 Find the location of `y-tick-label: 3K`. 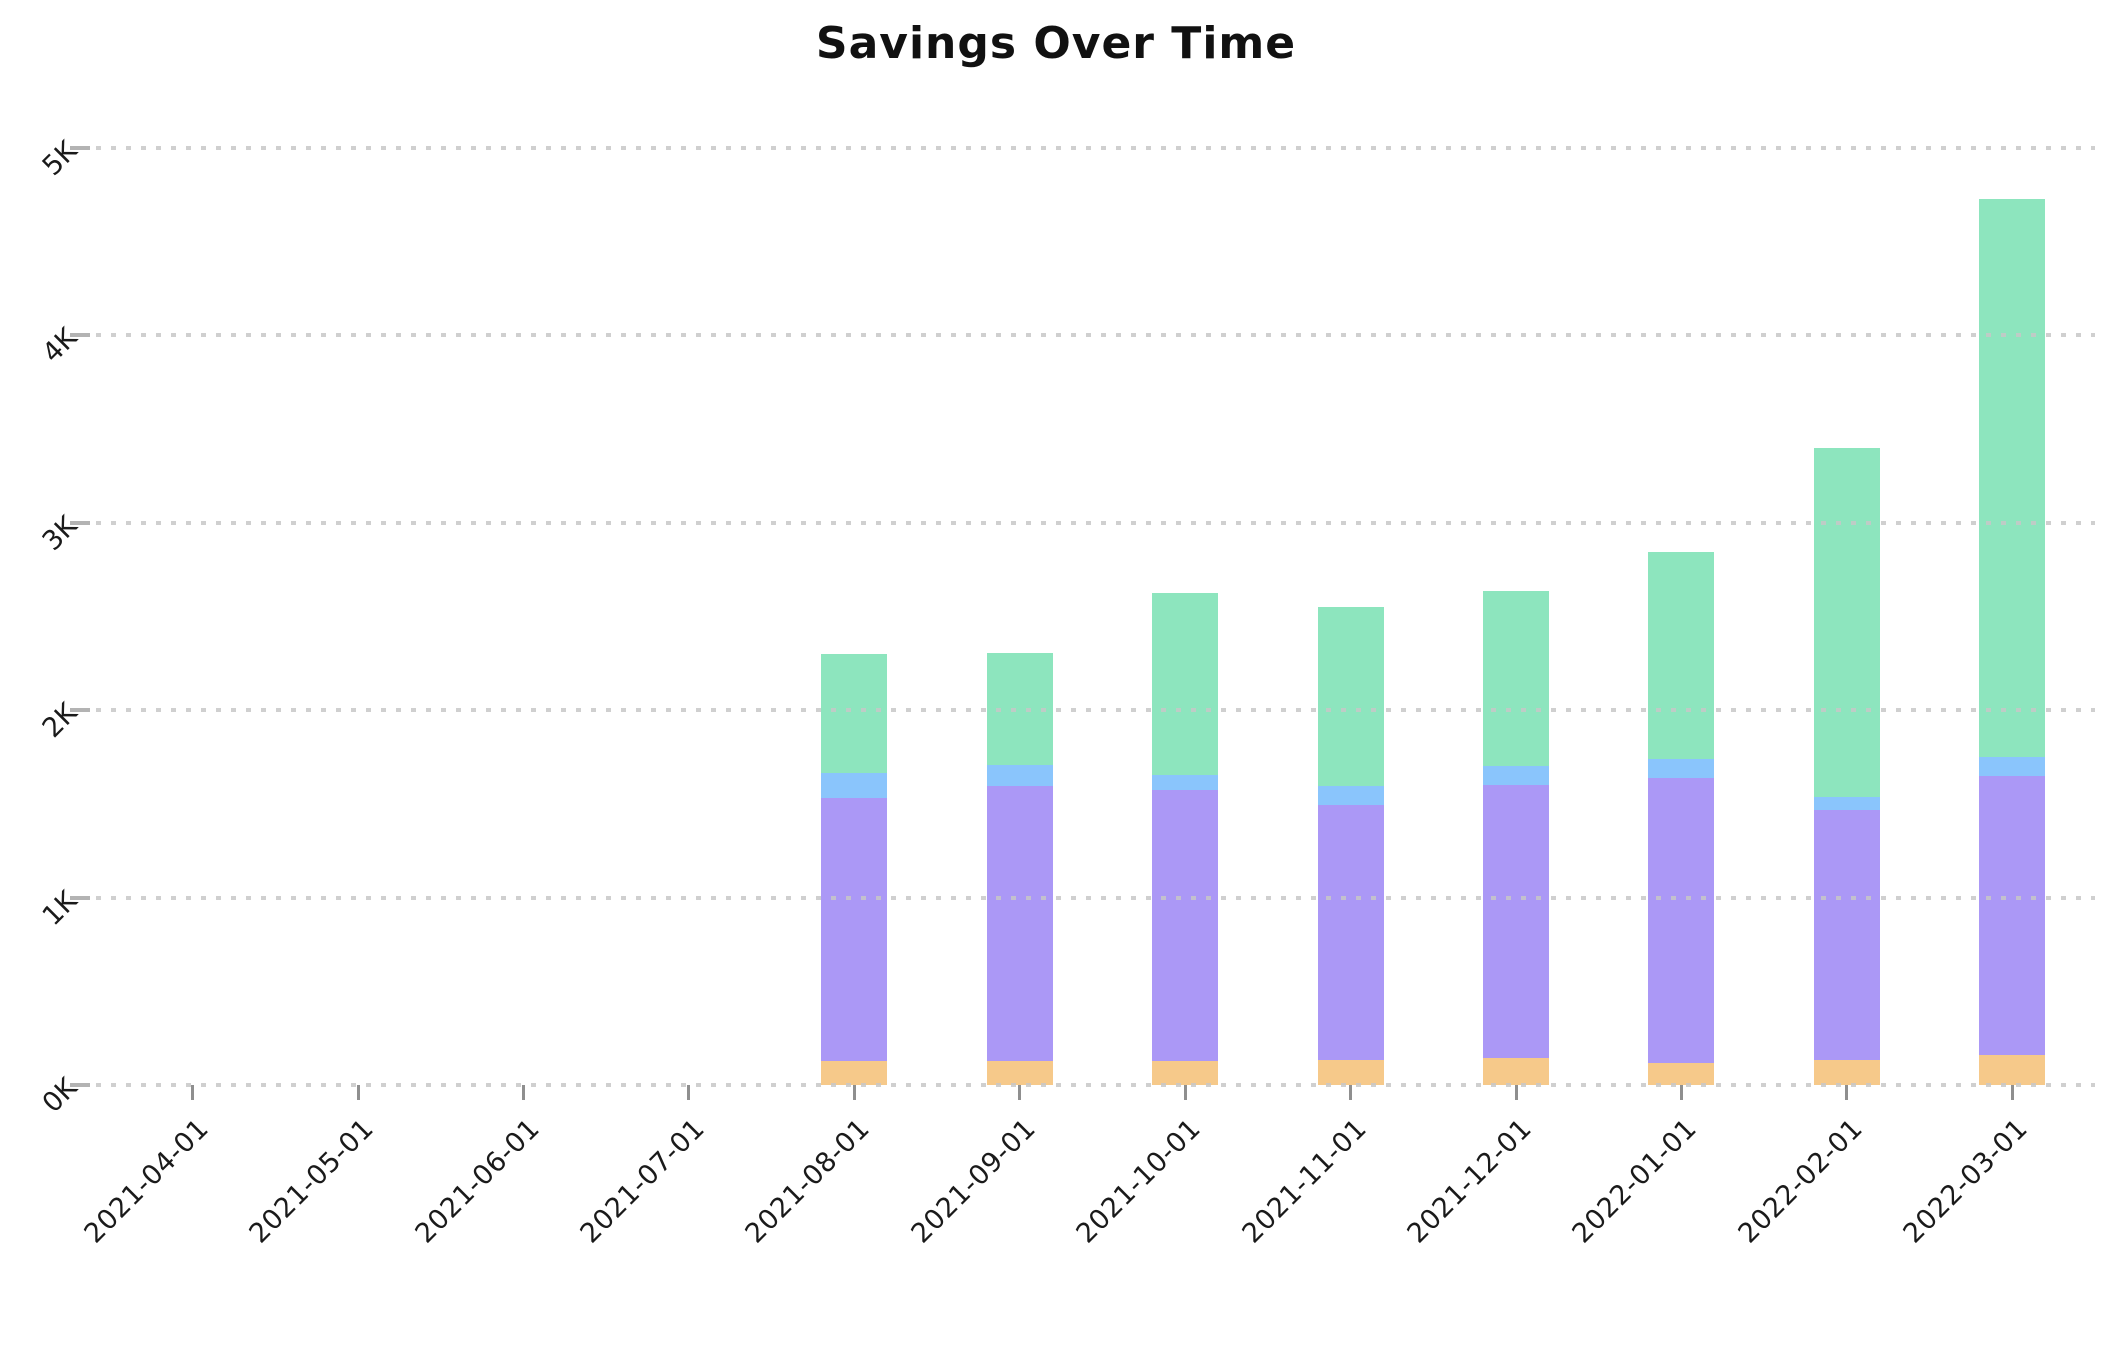

y-tick-label: 3K is located at coordinates (60, 533).